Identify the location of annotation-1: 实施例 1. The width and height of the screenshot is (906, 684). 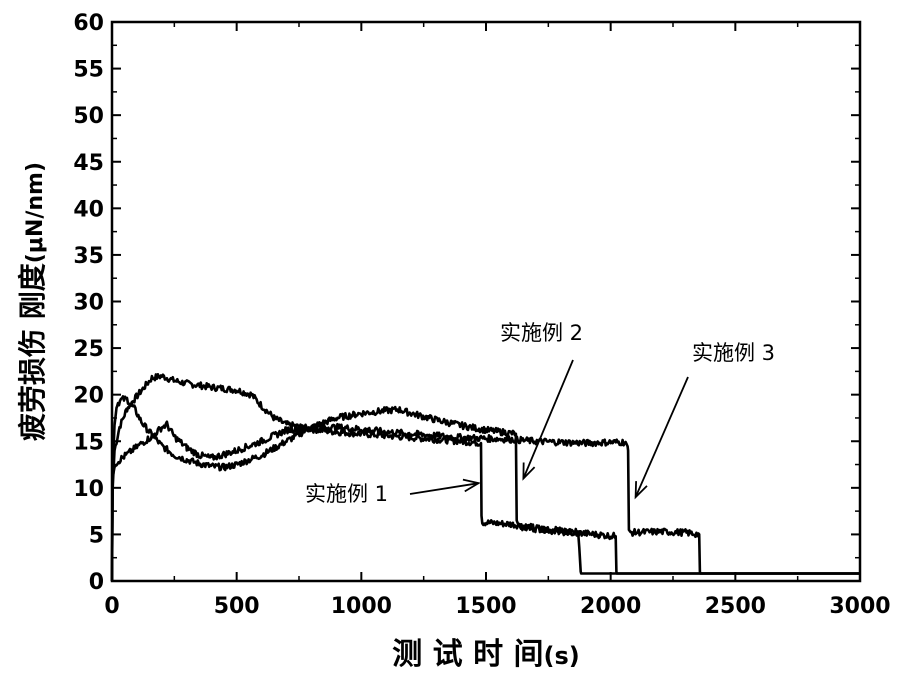
(393, 492).